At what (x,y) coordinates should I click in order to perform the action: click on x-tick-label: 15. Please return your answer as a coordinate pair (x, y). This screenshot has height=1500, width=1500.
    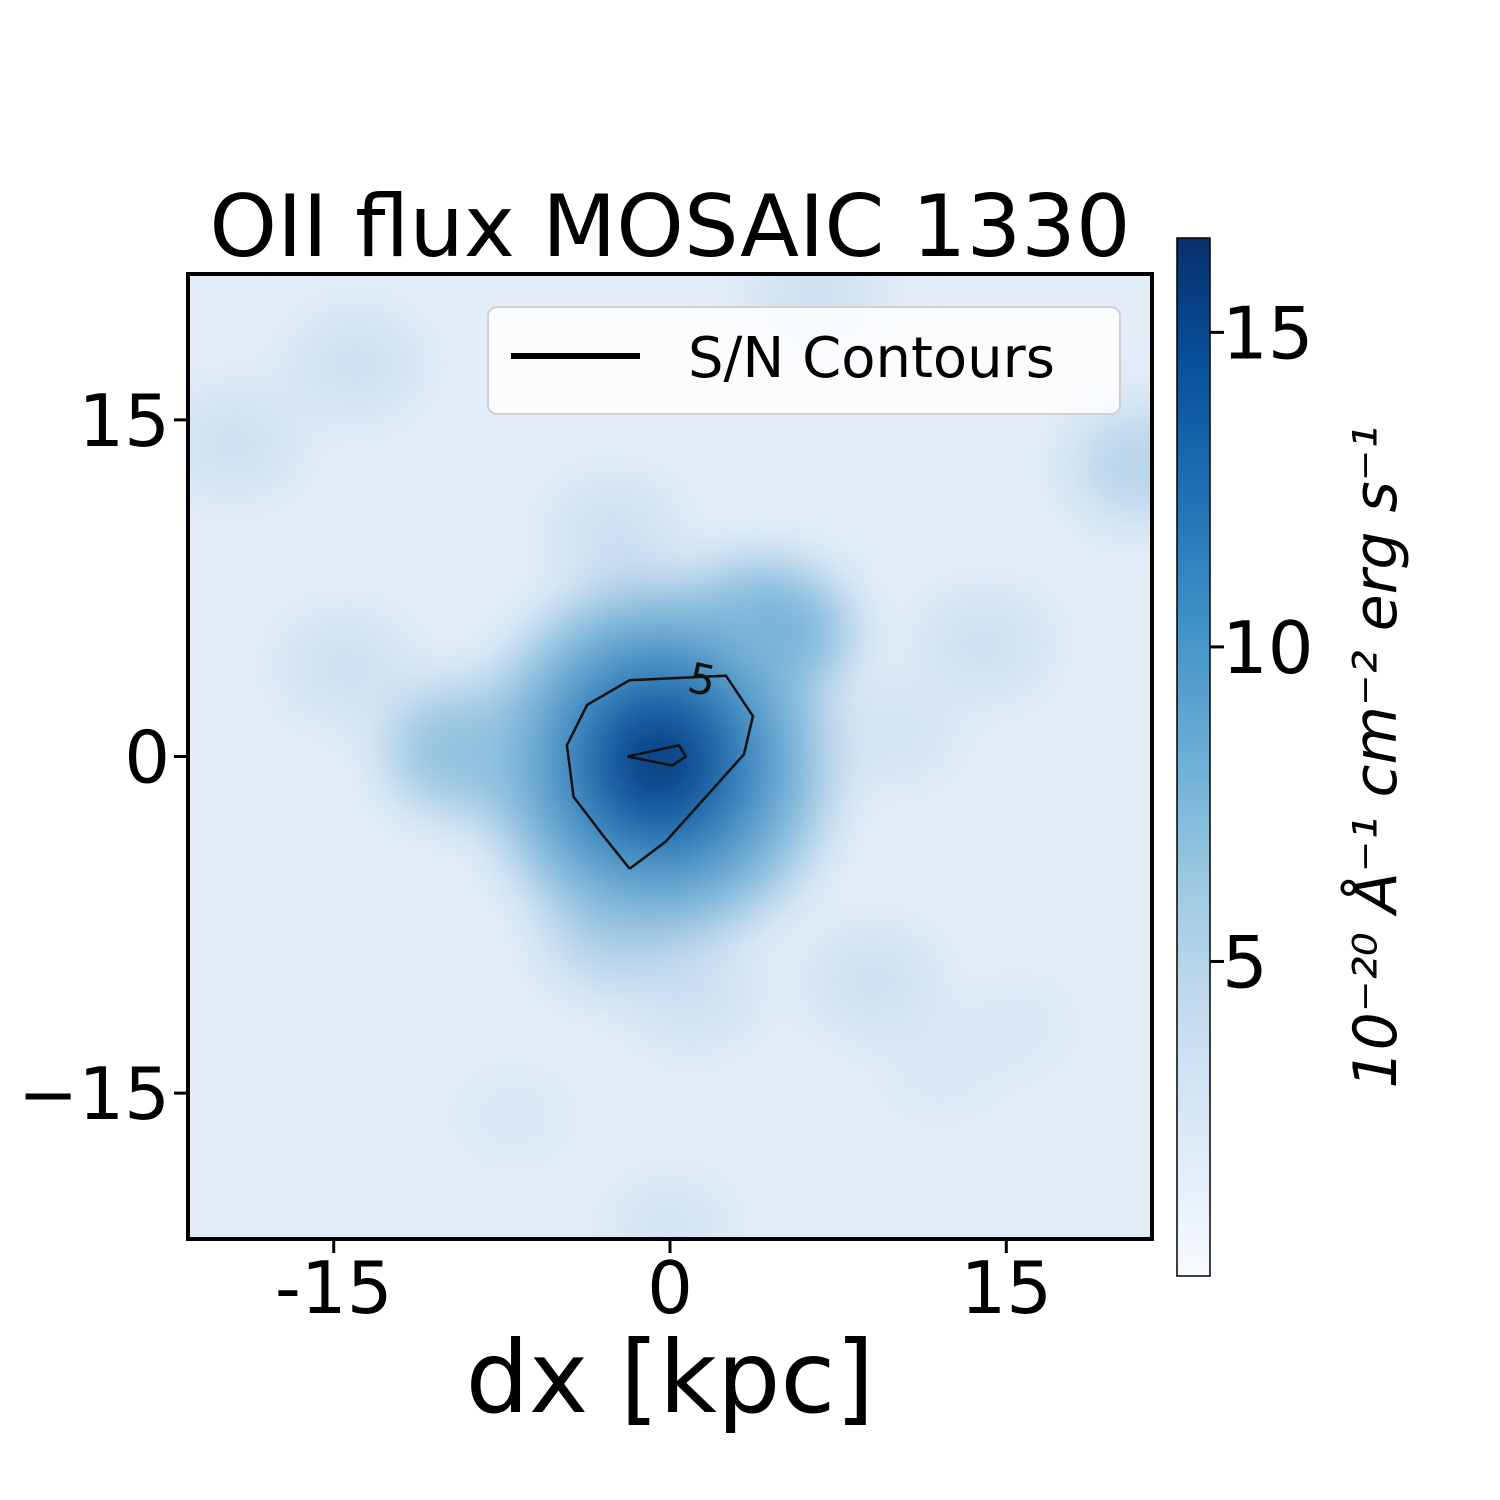
    Looking at the image, I should click on (1006, 1288).